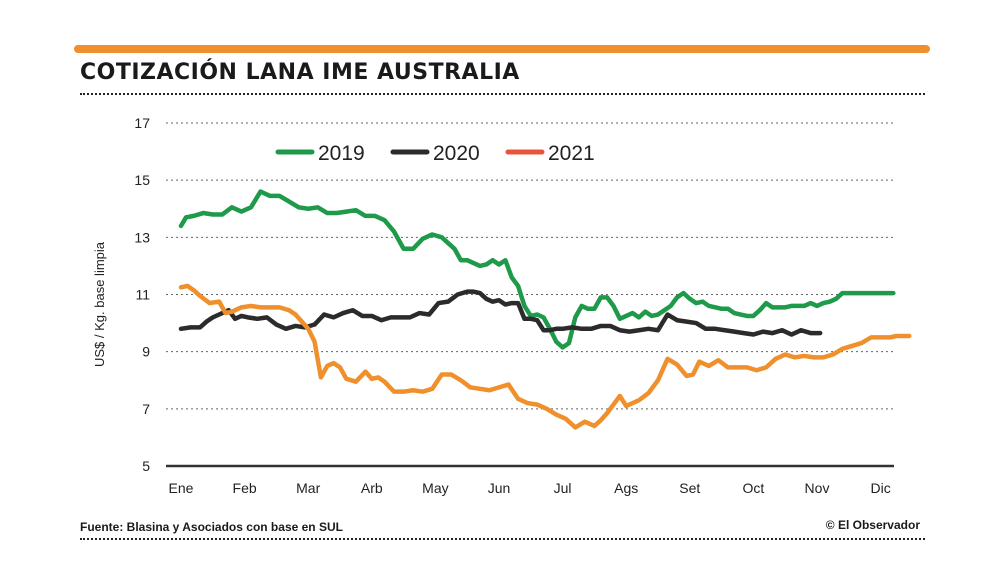 The height and width of the screenshot is (583, 1000). What do you see at coordinates (500, 313) in the screenshot?
I see `series-line-2020` at bounding box center [500, 313].